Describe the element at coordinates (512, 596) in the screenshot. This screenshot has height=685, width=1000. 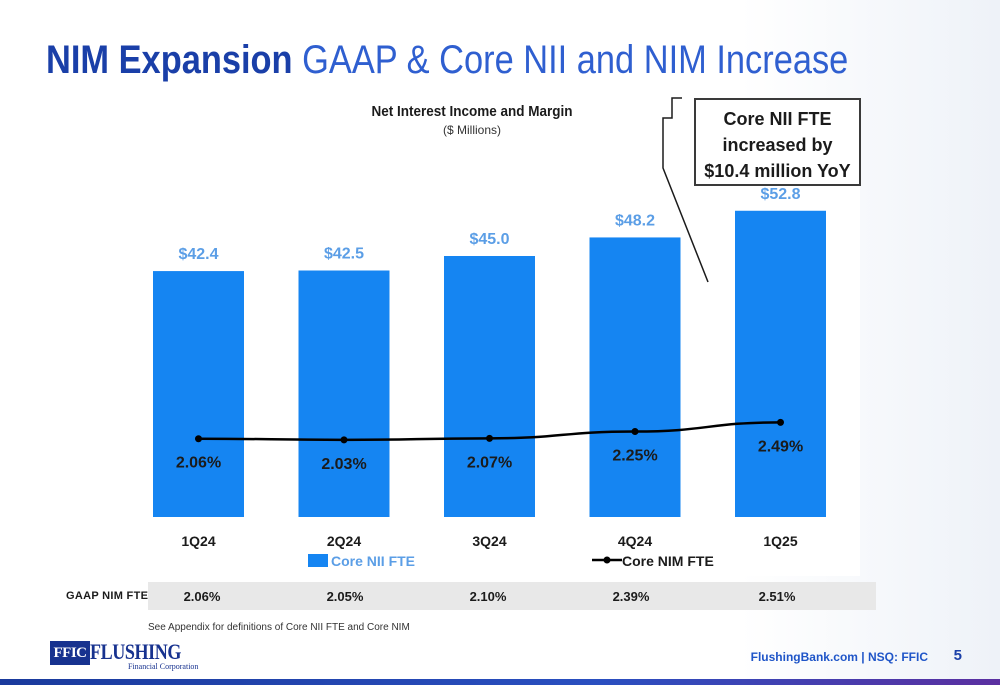
I see `gaap-nim-row` at that location.